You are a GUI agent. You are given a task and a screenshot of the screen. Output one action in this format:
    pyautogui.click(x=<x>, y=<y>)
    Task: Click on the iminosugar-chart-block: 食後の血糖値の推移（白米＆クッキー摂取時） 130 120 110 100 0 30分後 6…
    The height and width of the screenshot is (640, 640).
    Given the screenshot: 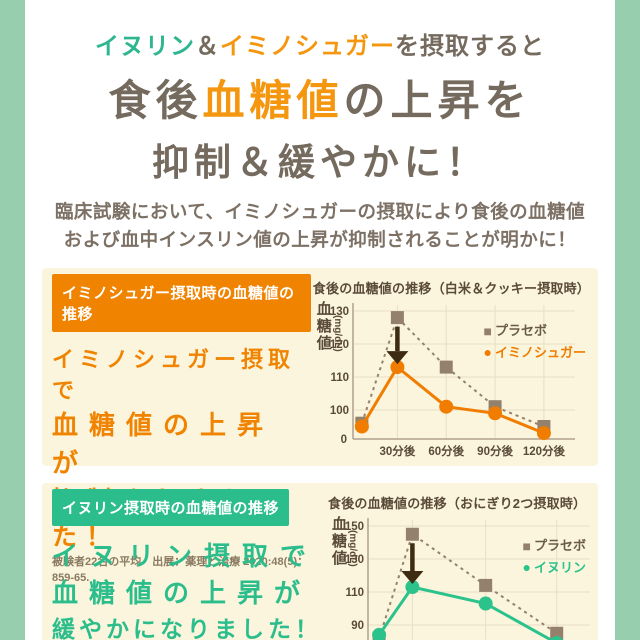 What is the action you would take?
    pyautogui.click(x=450, y=366)
    